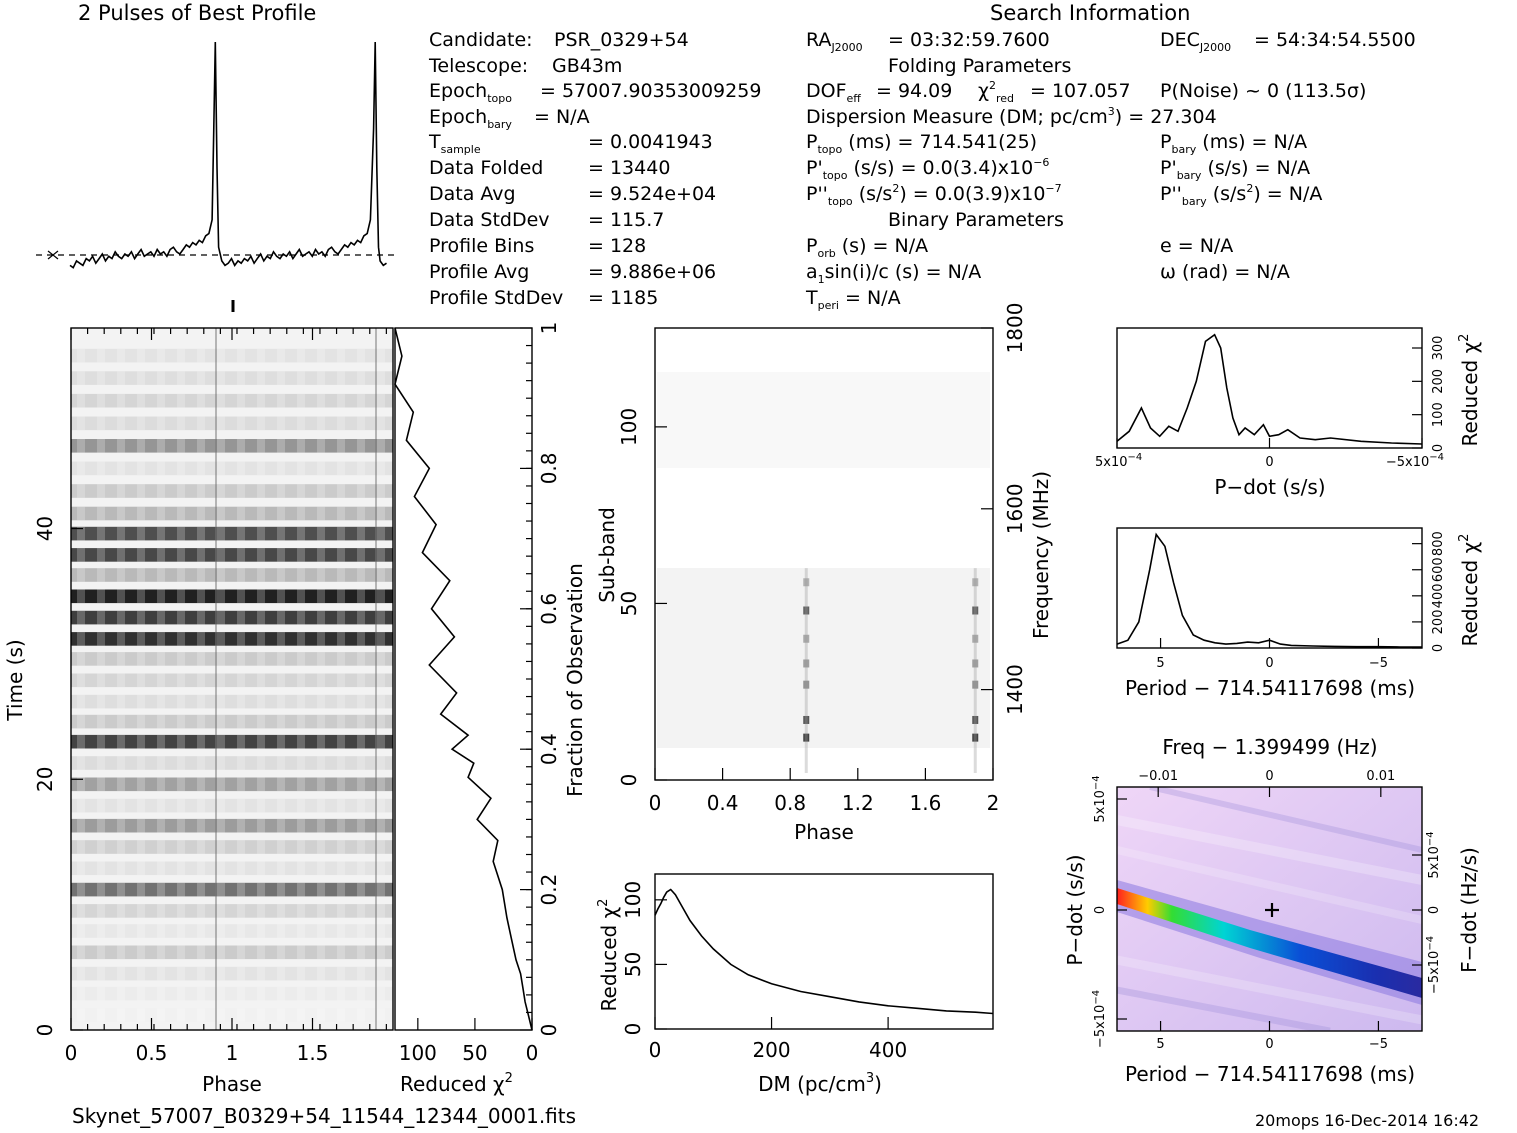 Image resolution: width=1517 pixels, height=1133 pixels. What do you see at coordinates (45, 779) in the screenshot?
I see `tp-ytick-label: 20` at bounding box center [45, 779].